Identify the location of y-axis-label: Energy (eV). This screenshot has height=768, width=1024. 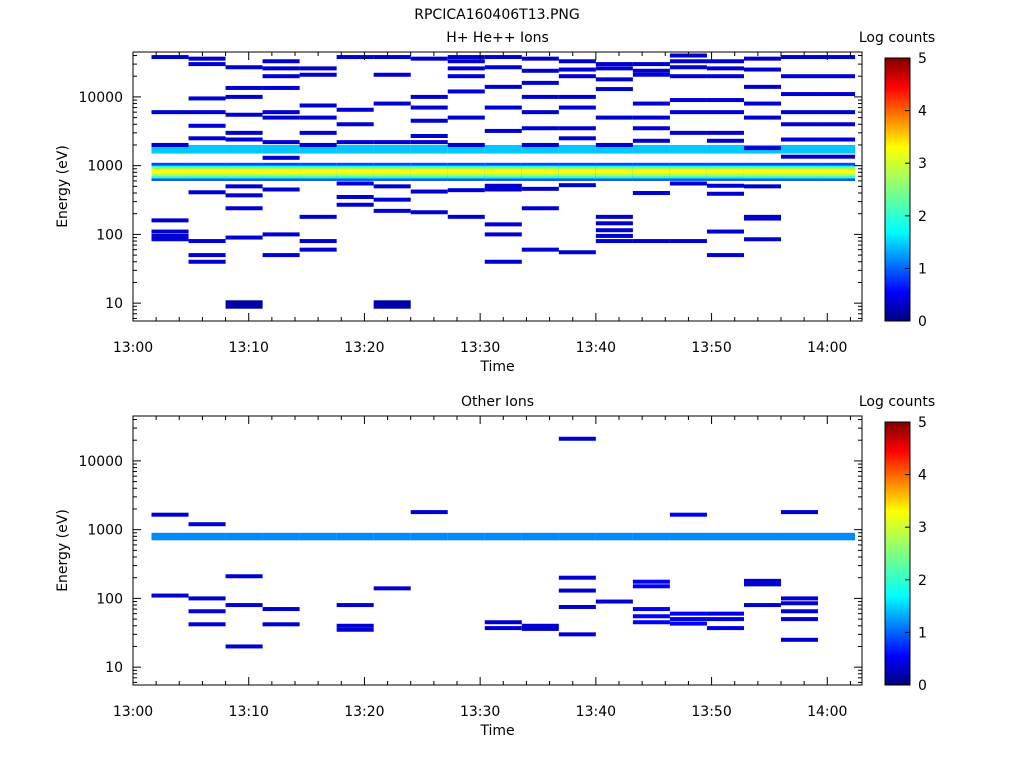
(63, 550).